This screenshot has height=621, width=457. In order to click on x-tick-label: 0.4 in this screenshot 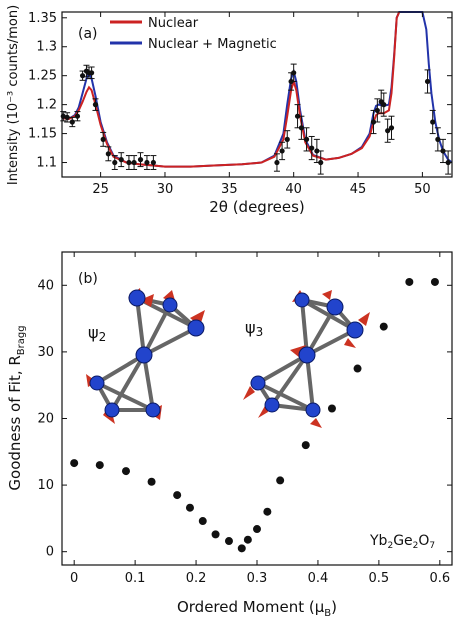, I will do `click(318, 578)`.